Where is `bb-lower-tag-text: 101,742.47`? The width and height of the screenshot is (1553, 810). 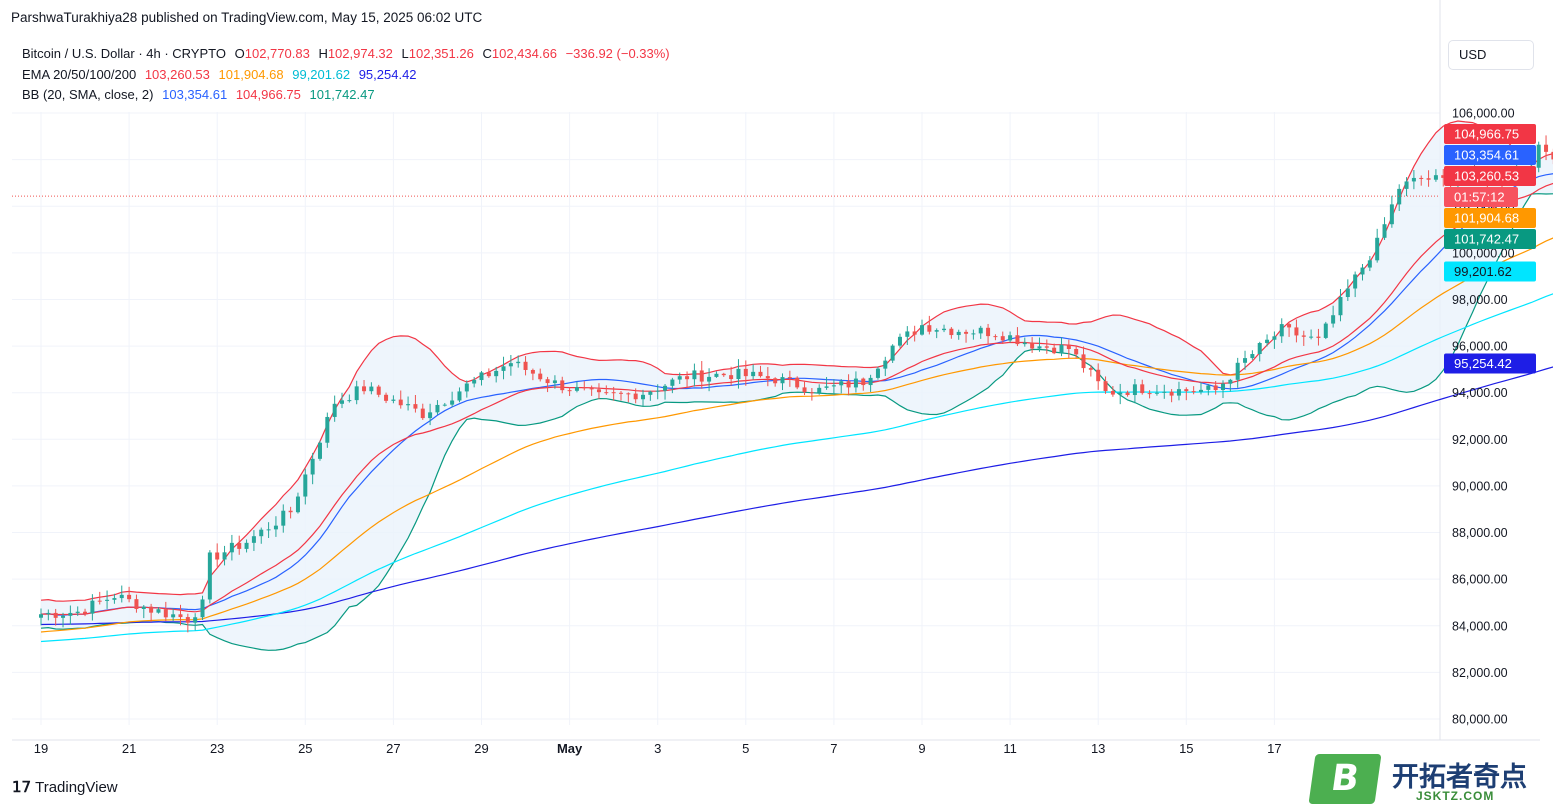 bb-lower-tag-text: 101,742.47 is located at coordinates (1486, 239).